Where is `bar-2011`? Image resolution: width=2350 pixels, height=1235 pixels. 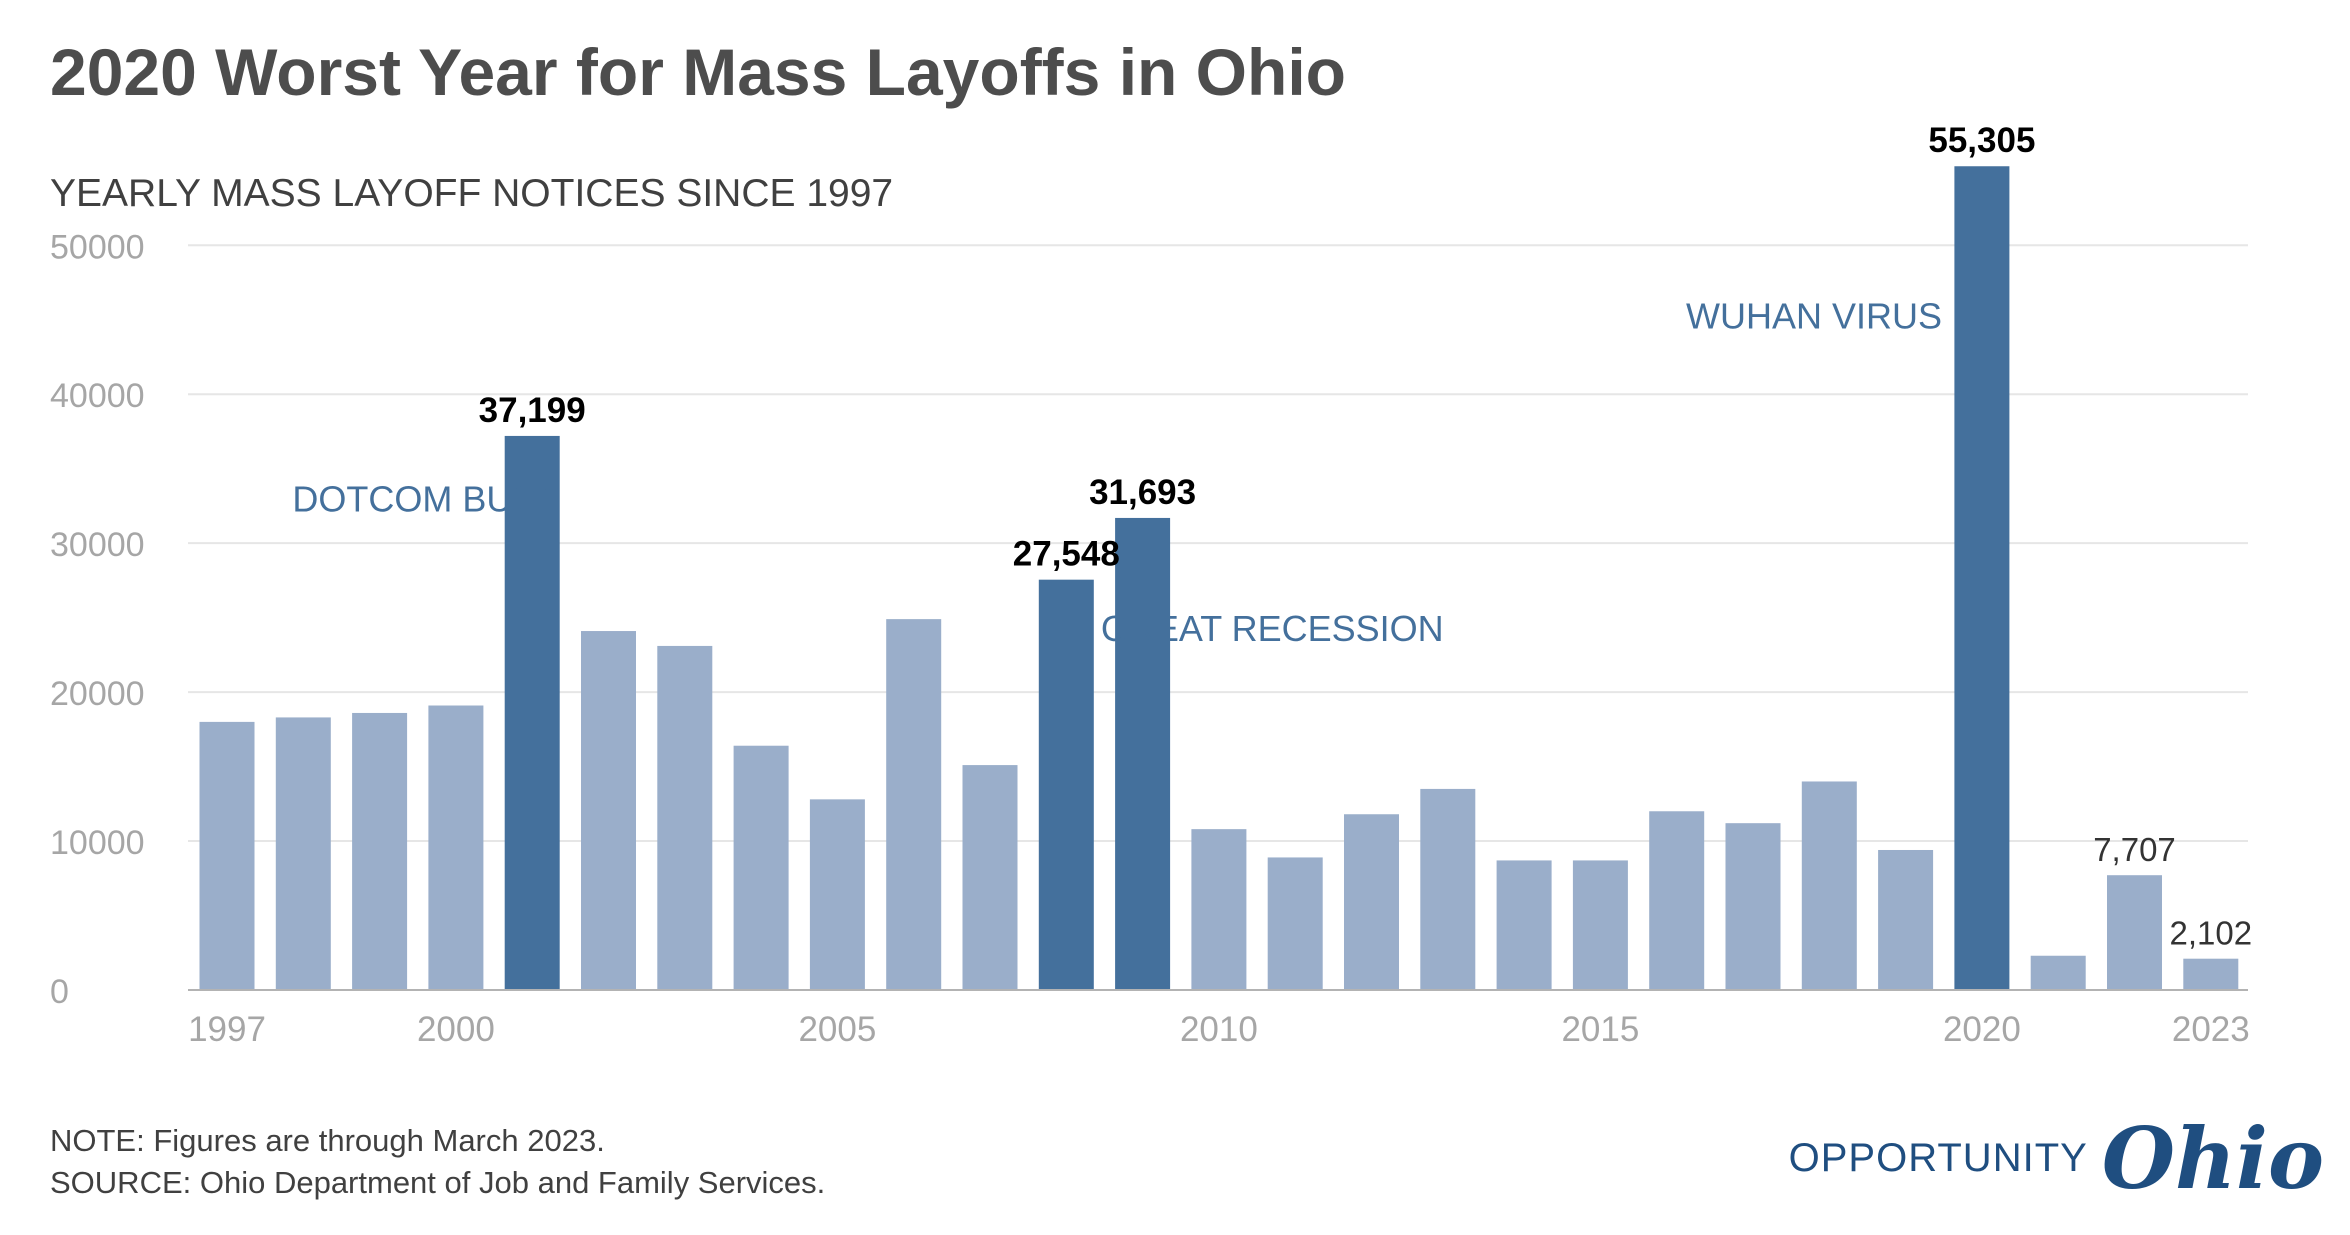
bar-2011 is located at coordinates (1295, 923).